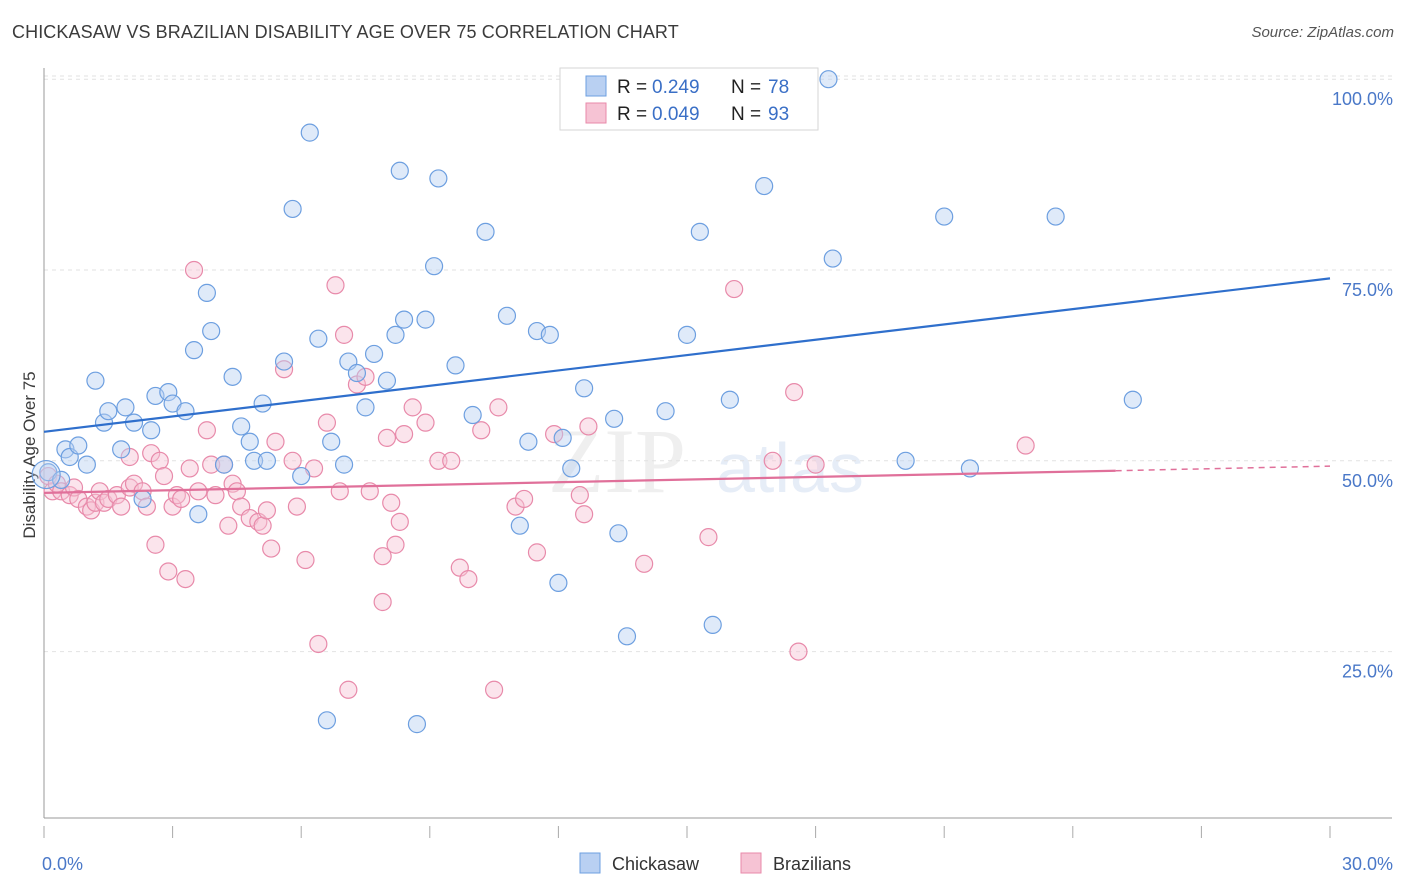 The width and height of the screenshot is (1406, 892). What do you see at coordinates (596, 113) in the screenshot?
I see `legend-swatch-brazilians` at bounding box center [596, 113].